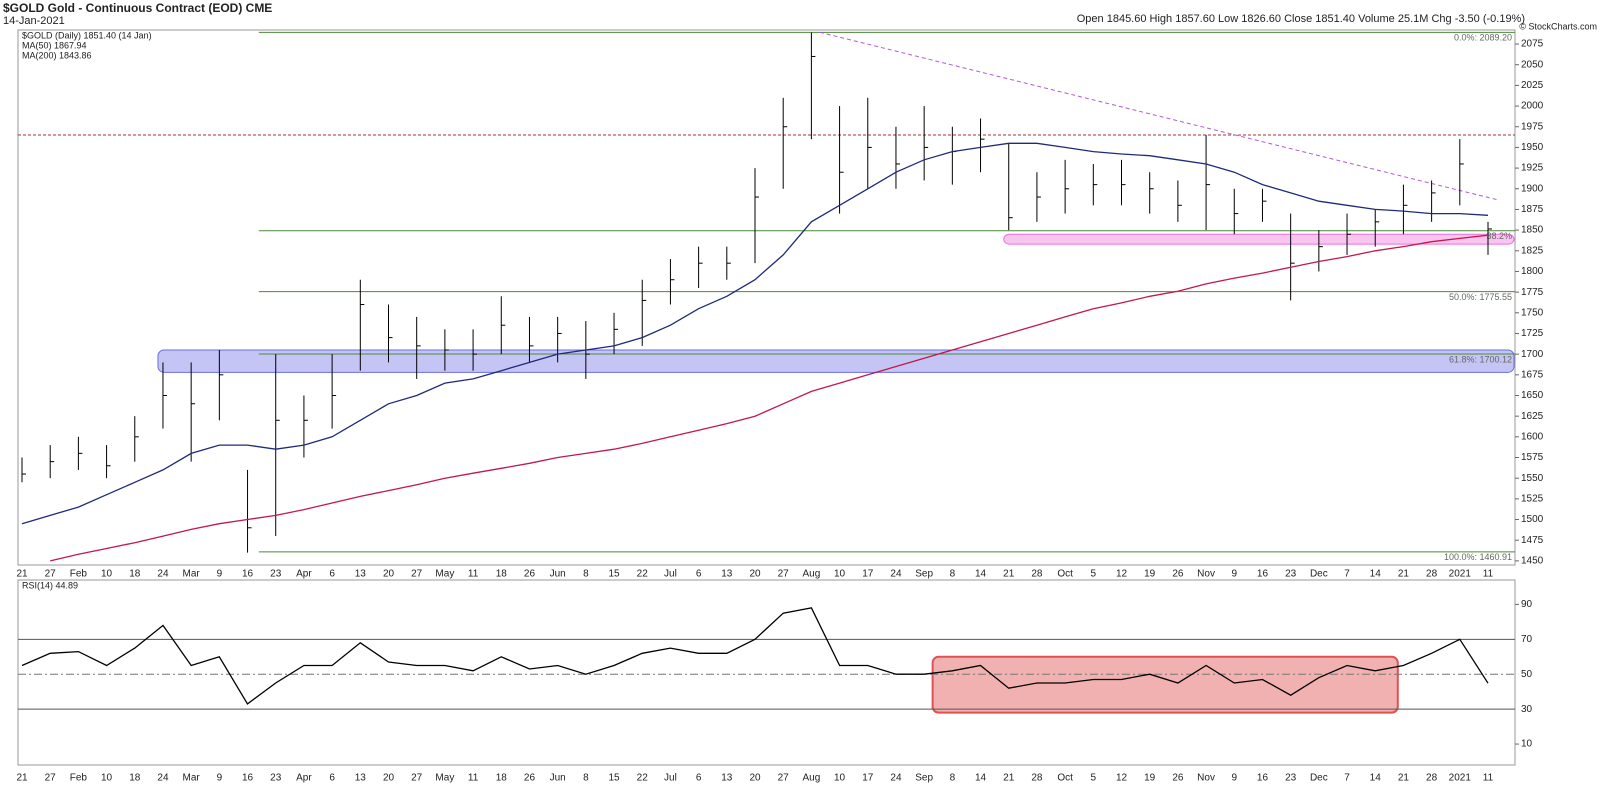 This screenshot has height=800, width=1600. Describe the element at coordinates (87, 35) in the screenshot. I see `legend-price: $GOLD (Daily) 1851.40 (14 Jan)` at that location.